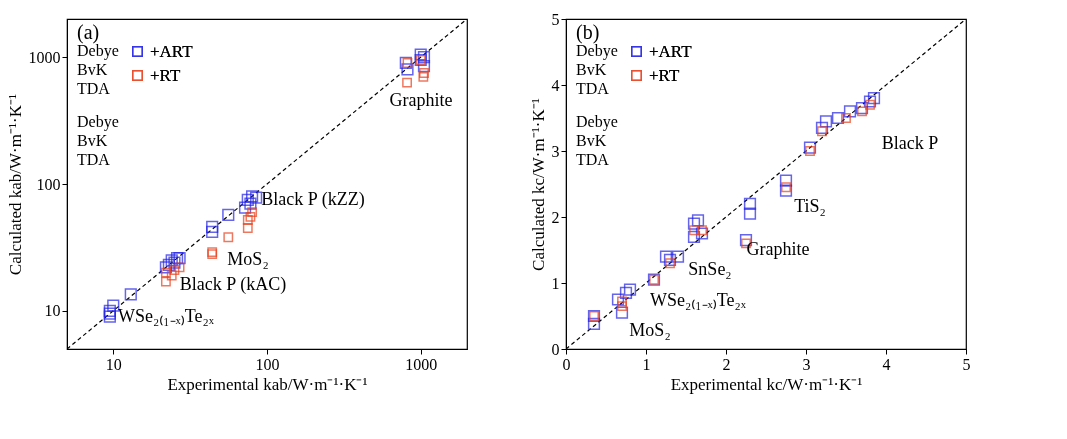 The image size is (1067, 439). What do you see at coordinates (15, 184) in the screenshot?
I see `y-axis-title: Calculated kab/W·m⁻¹·K⁻¹` at bounding box center [15, 184].